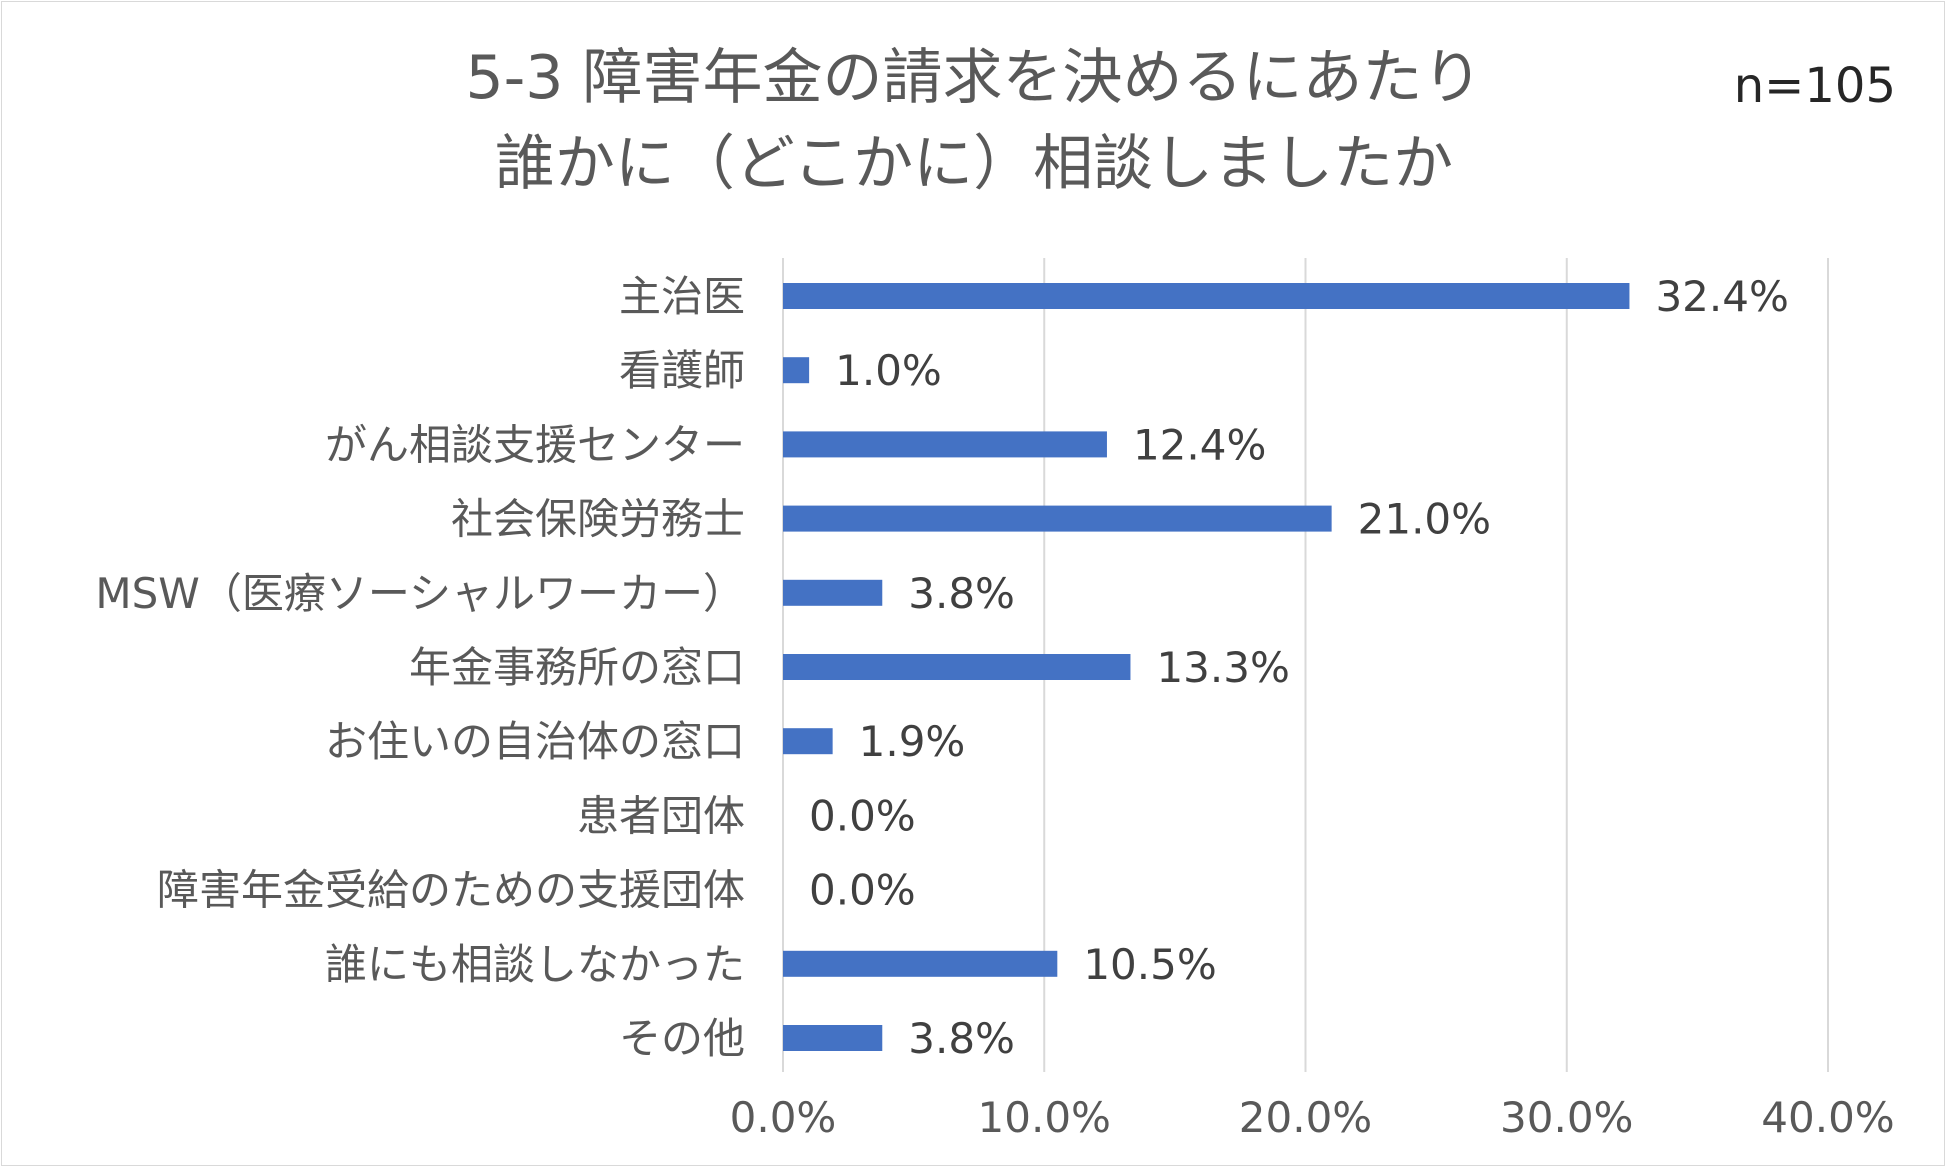 This screenshot has width=1948, height=1169. Describe the element at coordinates (535, 741) in the screenshot. I see `category-label-6: お住いの自治体の窓口` at that location.